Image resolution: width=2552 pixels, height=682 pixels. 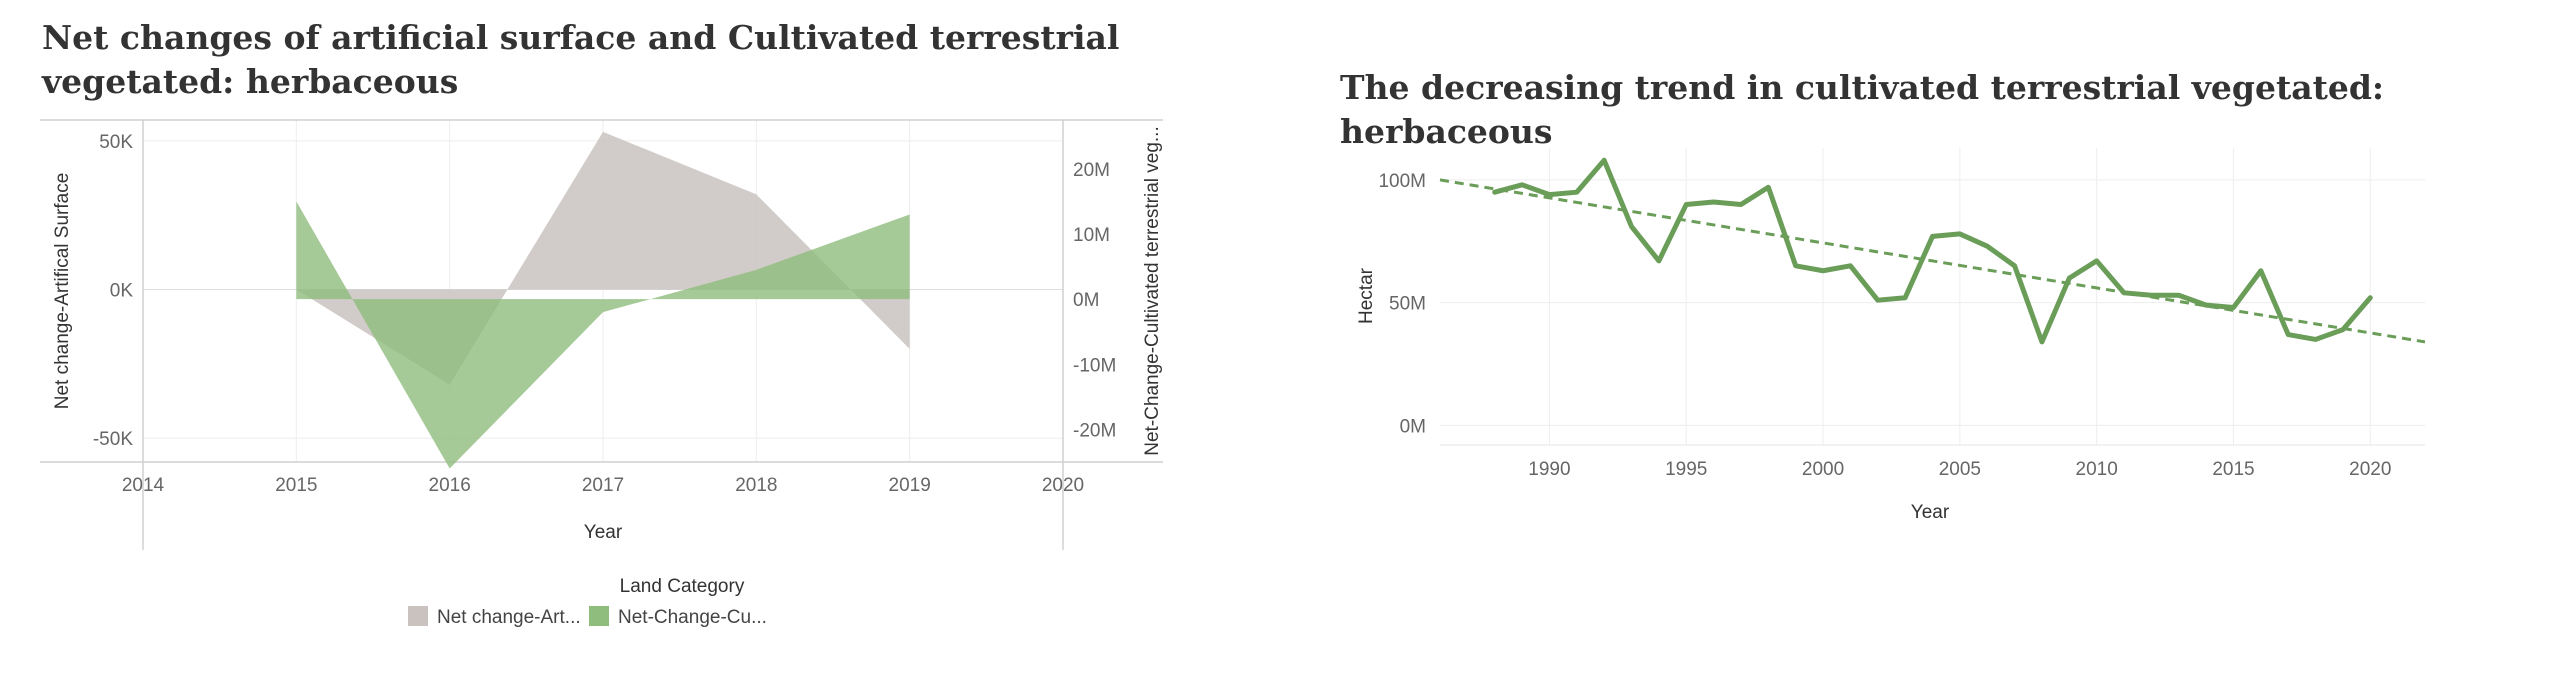 I want to click on legend-title: Land Category, so click(x=682, y=586).